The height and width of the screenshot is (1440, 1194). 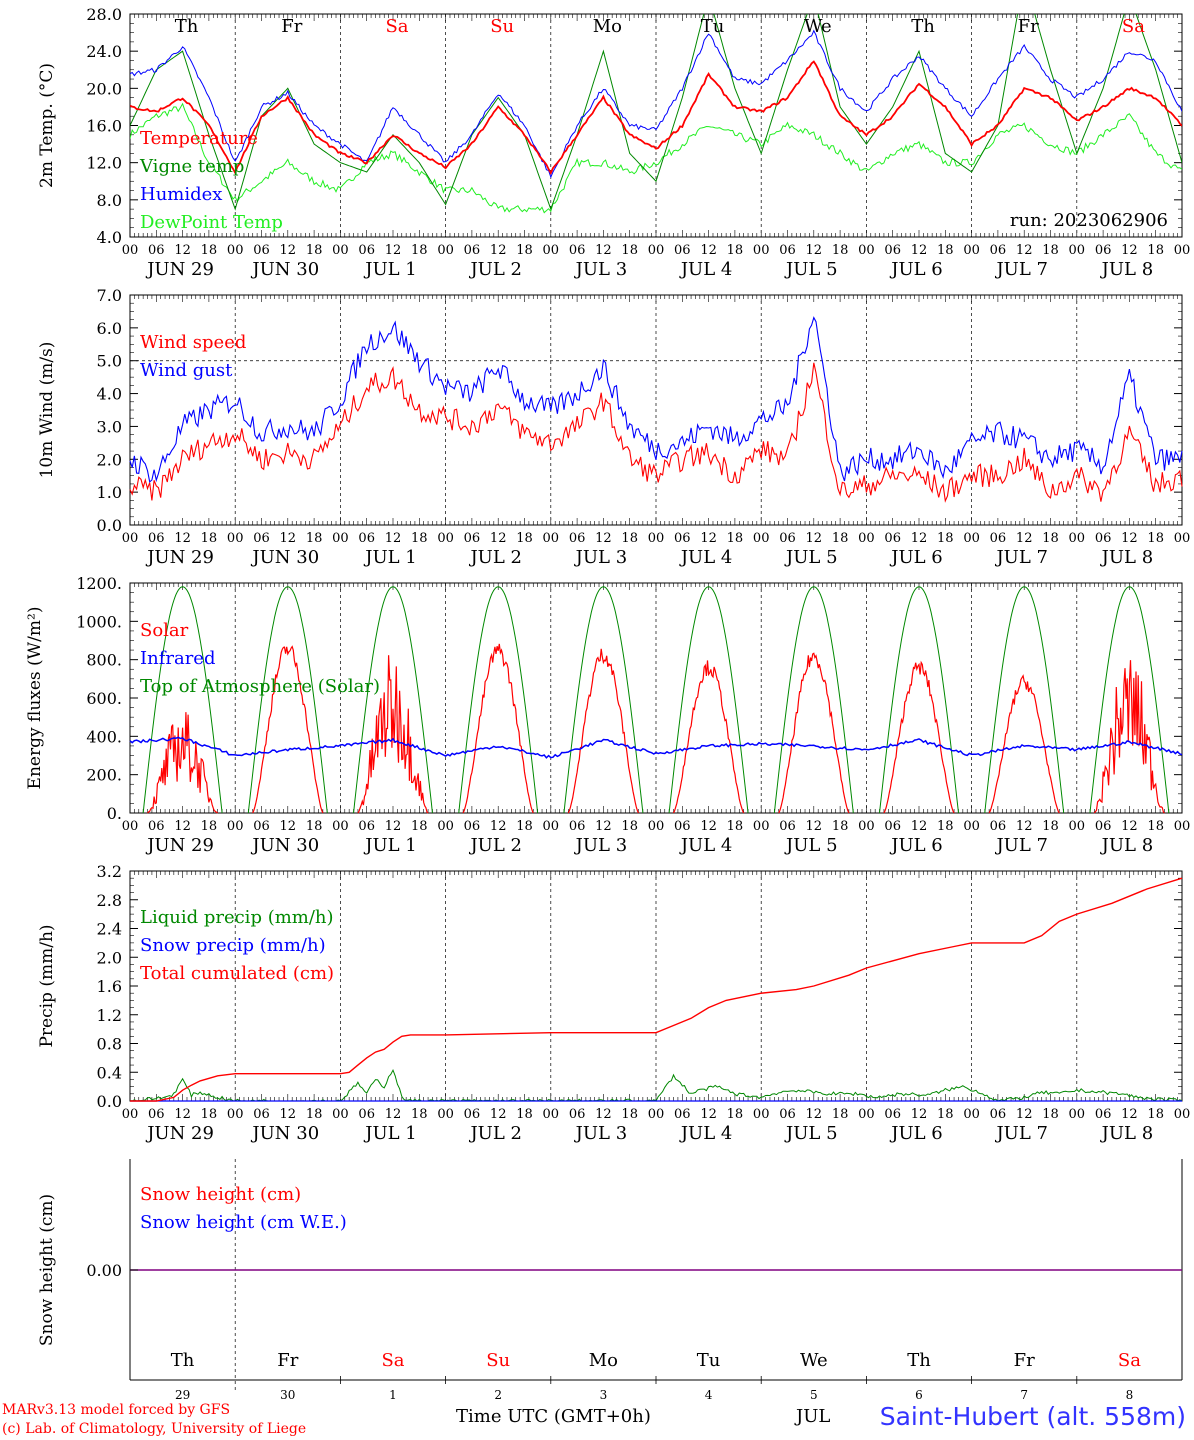 I want to click on y-tick-label: 0.8, so click(x=109, y=1044).